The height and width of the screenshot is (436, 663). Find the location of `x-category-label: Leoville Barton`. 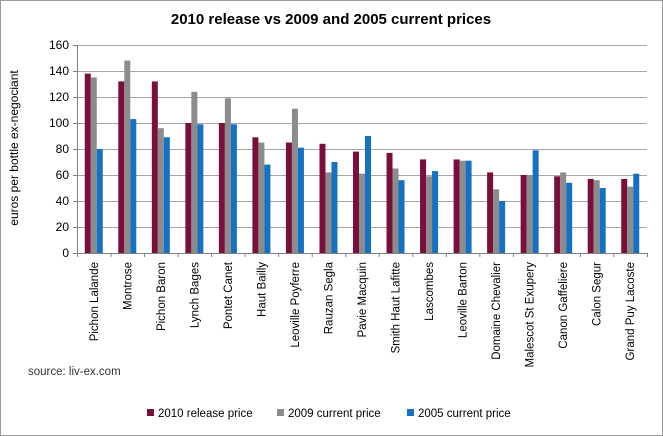

x-category-label: Leoville Barton is located at coordinates (464, 300).